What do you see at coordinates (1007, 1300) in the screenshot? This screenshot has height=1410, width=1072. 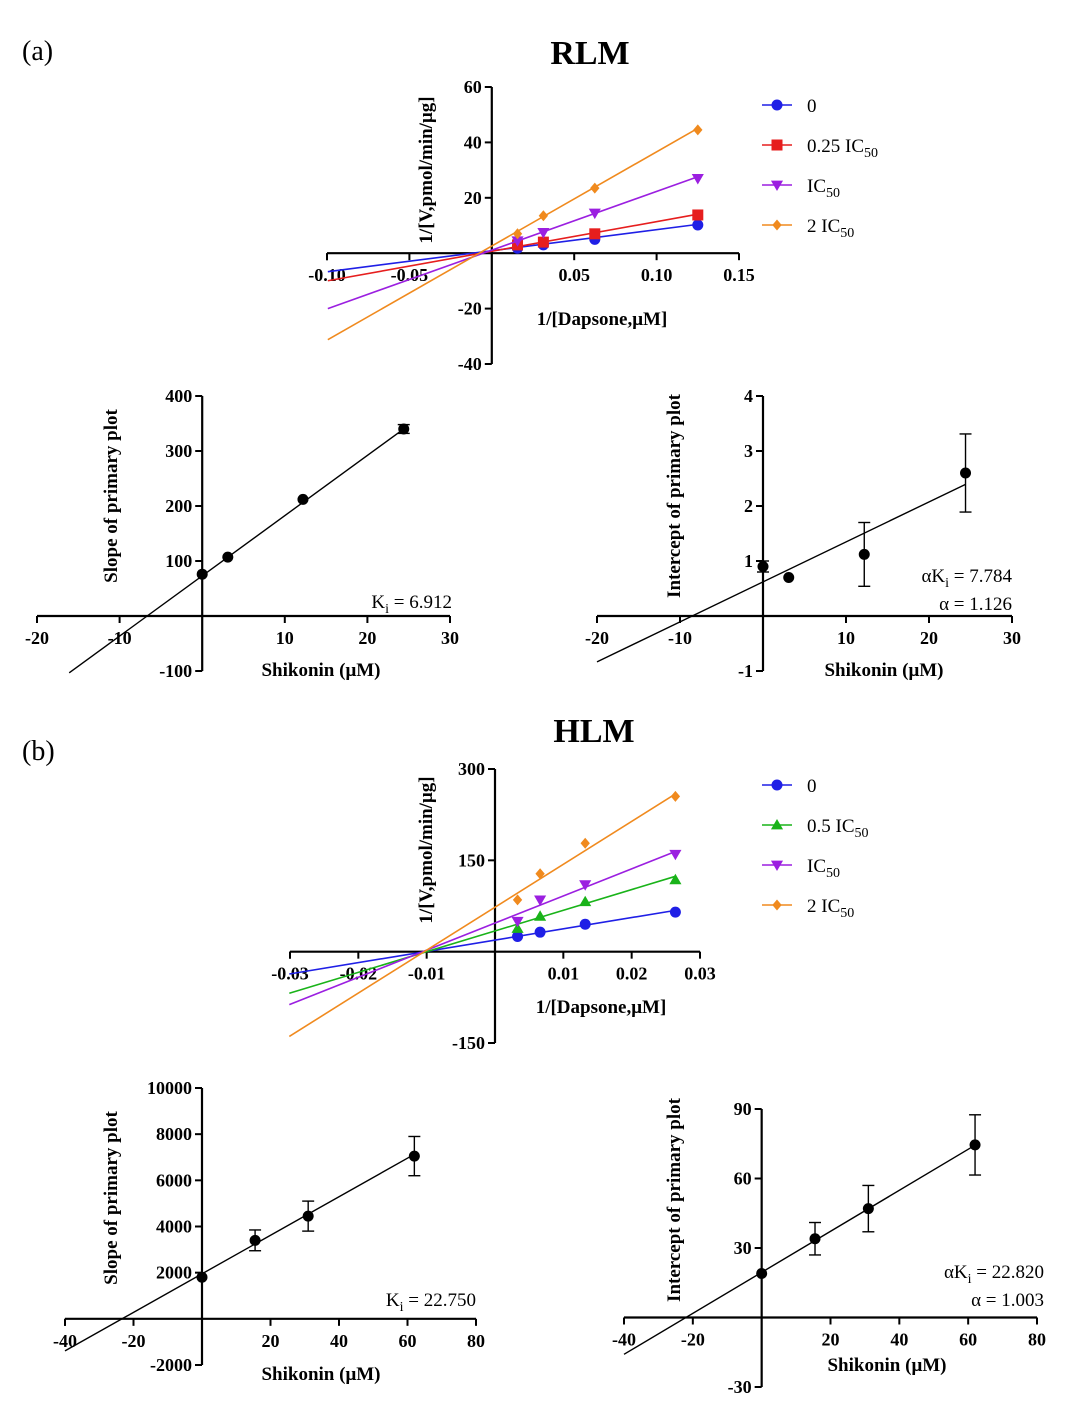 I see `annotation-alpha: α = 1.003` at bounding box center [1007, 1300].